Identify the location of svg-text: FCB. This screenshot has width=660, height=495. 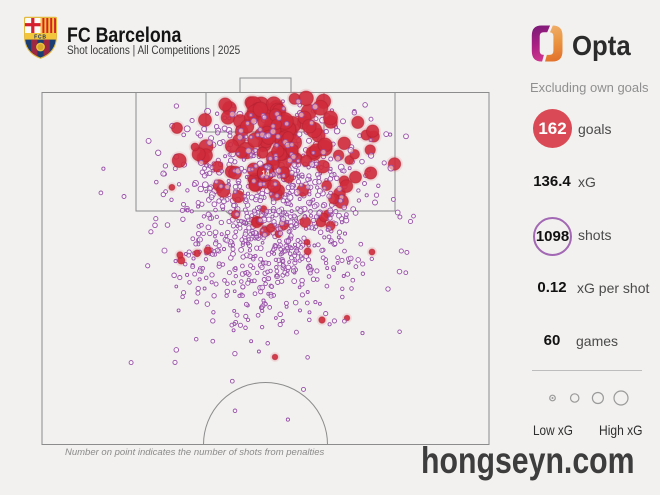
(40, 37).